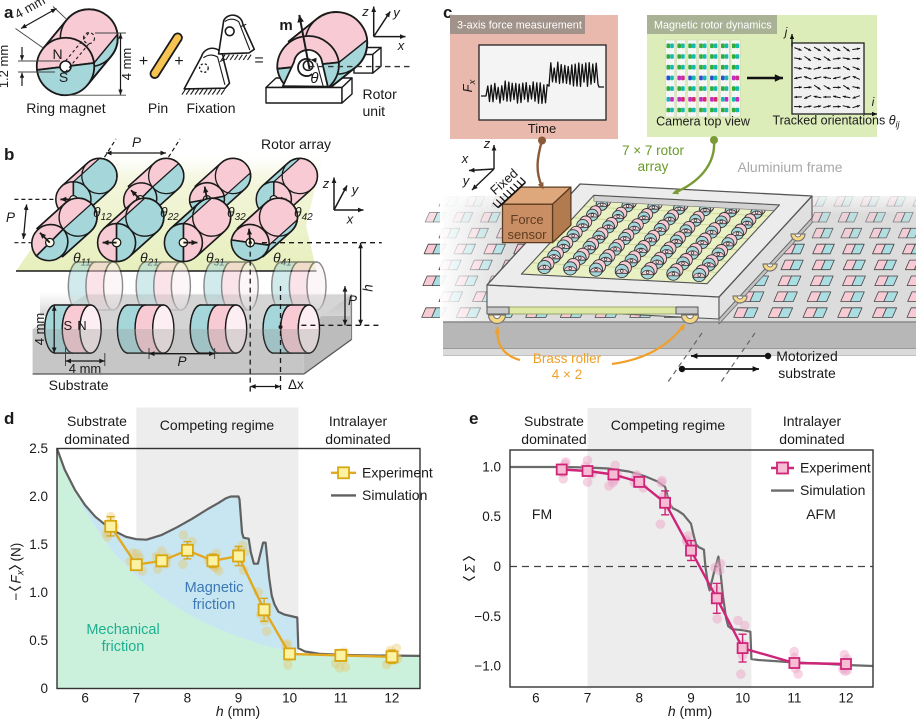  What do you see at coordinates (374, 111) in the screenshot?
I see `svg-text: unit` at bounding box center [374, 111].